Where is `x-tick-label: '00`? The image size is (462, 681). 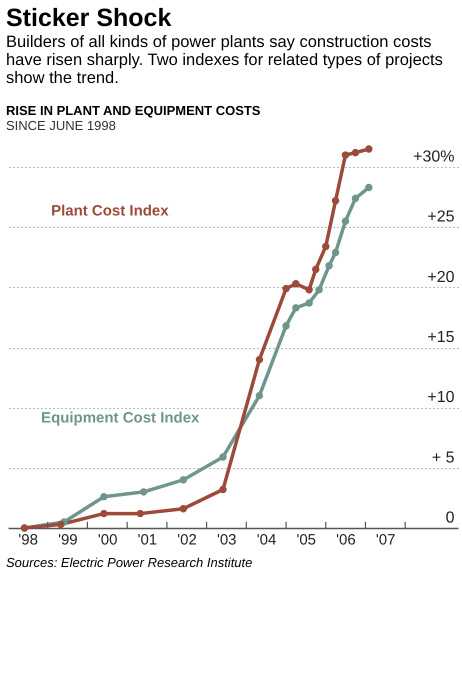 x-tick-label: '00 is located at coordinates (108, 540).